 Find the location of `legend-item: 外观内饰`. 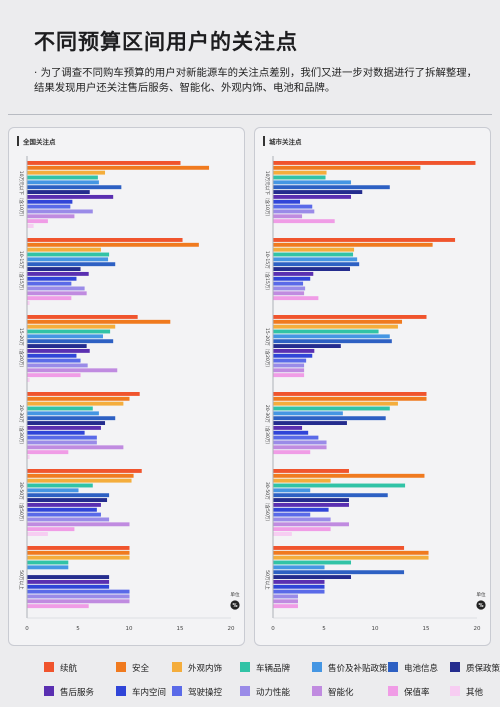

legend-item: 外观内饰 is located at coordinates (197, 668).